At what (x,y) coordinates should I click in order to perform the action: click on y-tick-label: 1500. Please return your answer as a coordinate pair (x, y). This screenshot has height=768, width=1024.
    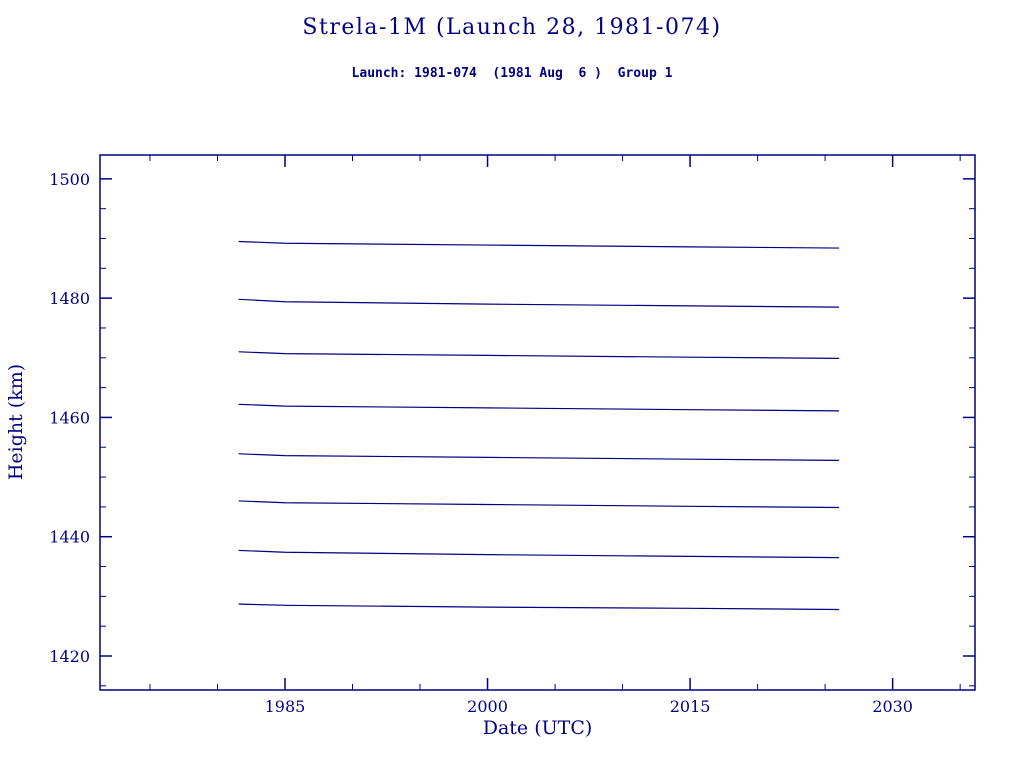
    Looking at the image, I should click on (69, 179).